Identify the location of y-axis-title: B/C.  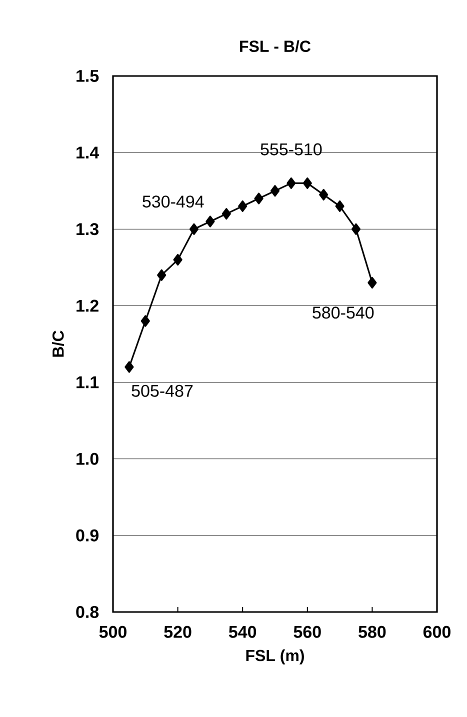
(58, 343).